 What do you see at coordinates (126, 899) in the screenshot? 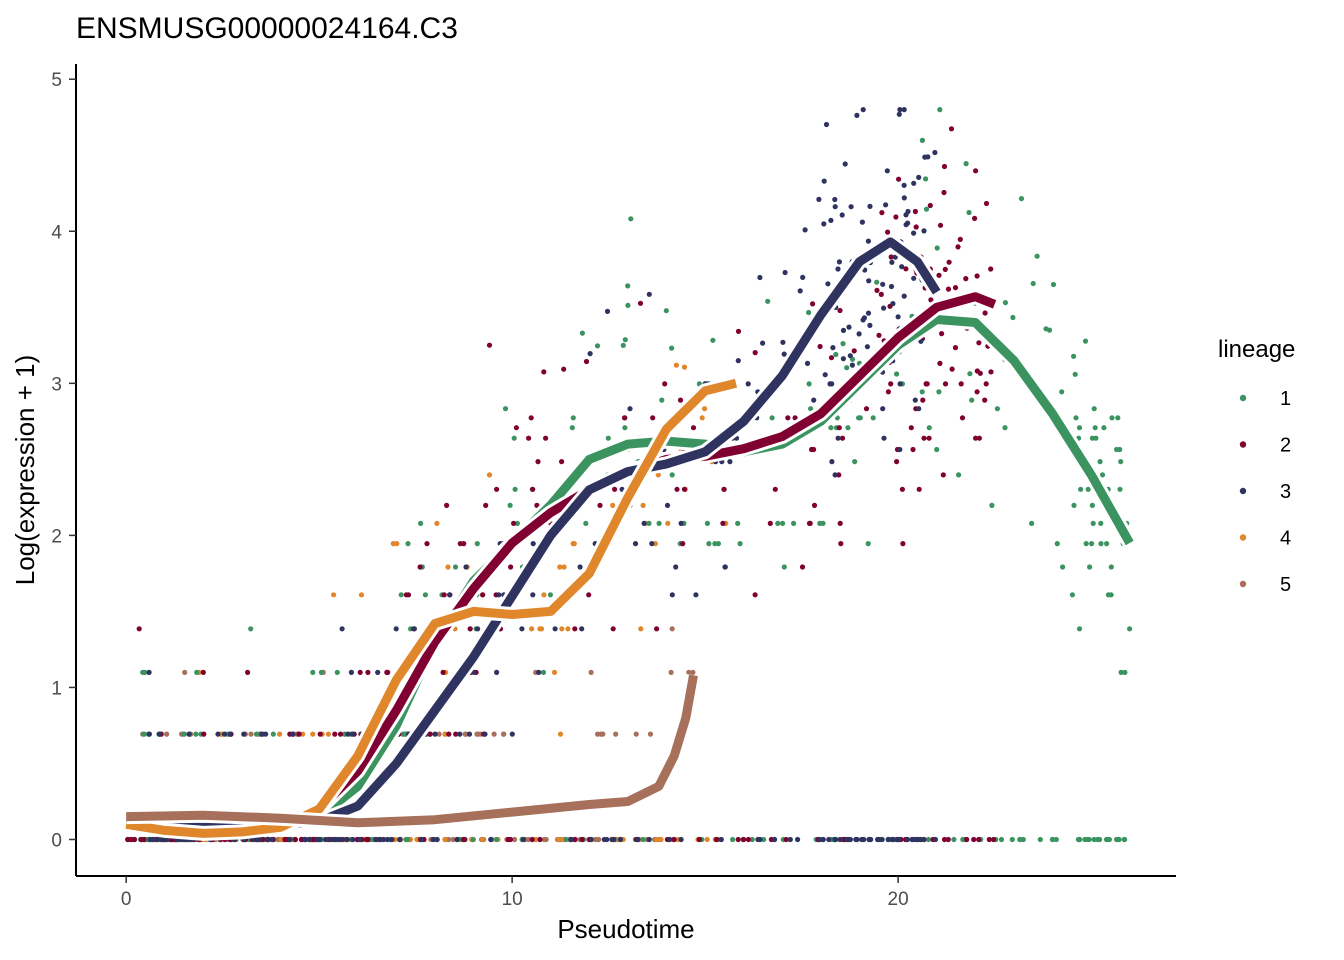
I see `x-tick-label: 0` at bounding box center [126, 899].